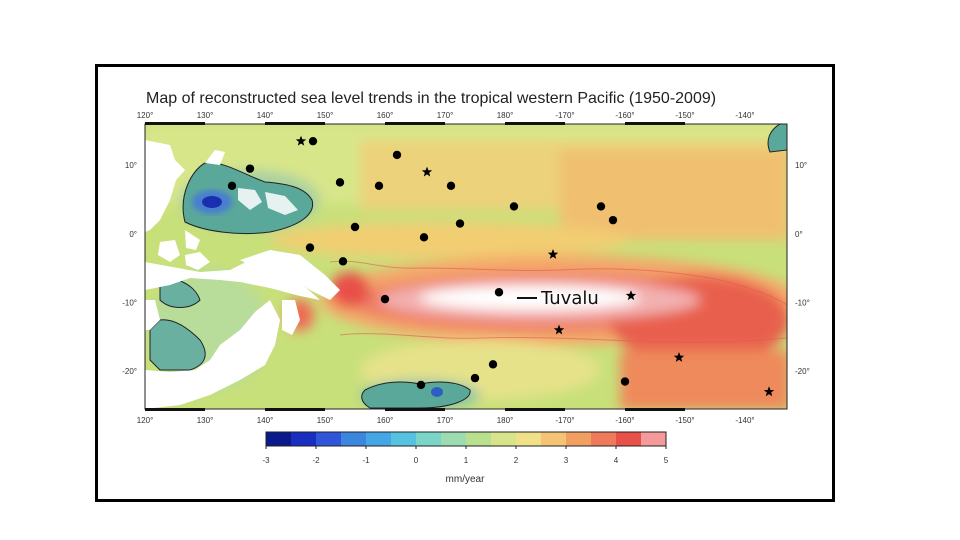 This screenshot has width=960, height=540. What do you see at coordinates (416, 460) in the screenshot?
I see `colorbar-tick-label: 0` at bounding box center [416, 460].